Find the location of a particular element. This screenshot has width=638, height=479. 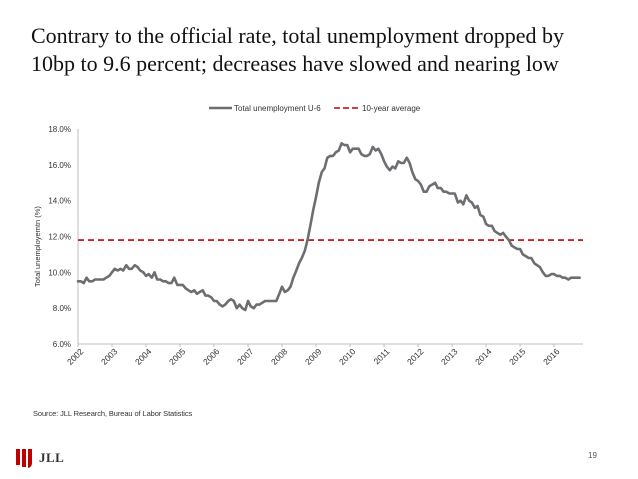

x-tick-label: 2016 is located at coordinates (551, 356).